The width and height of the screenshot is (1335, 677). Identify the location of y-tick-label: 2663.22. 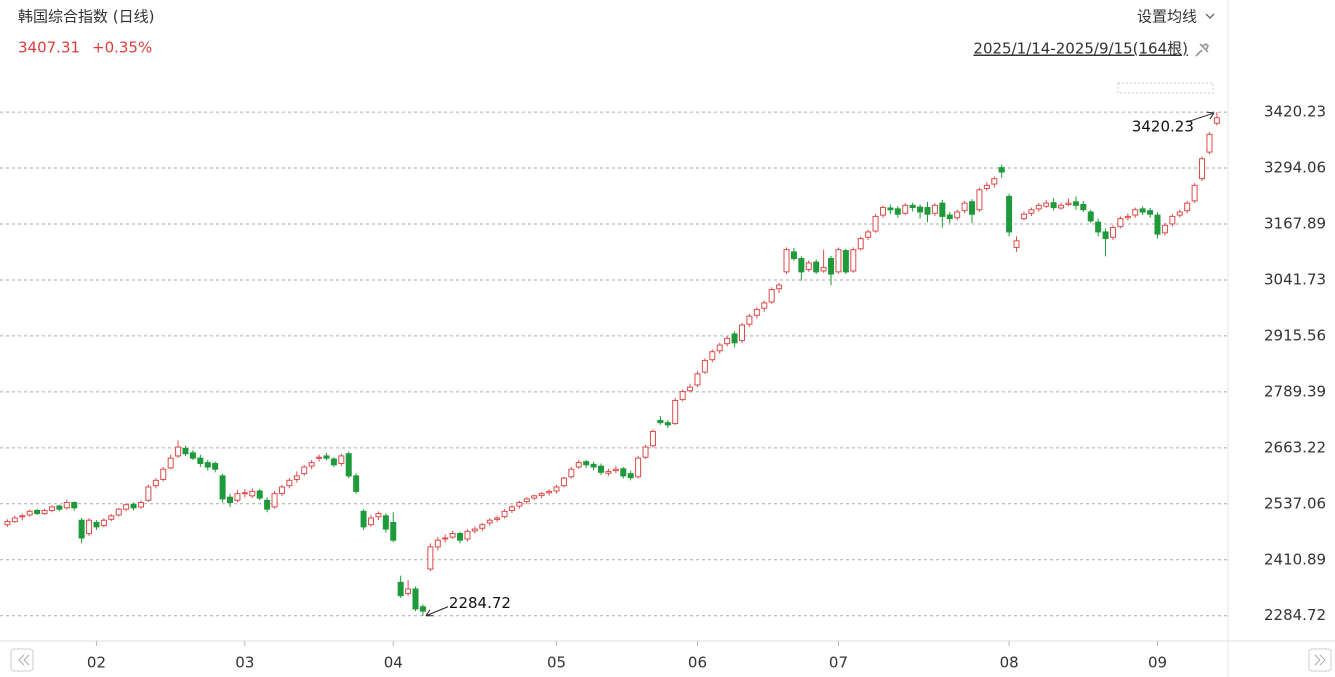
(1295, 447).